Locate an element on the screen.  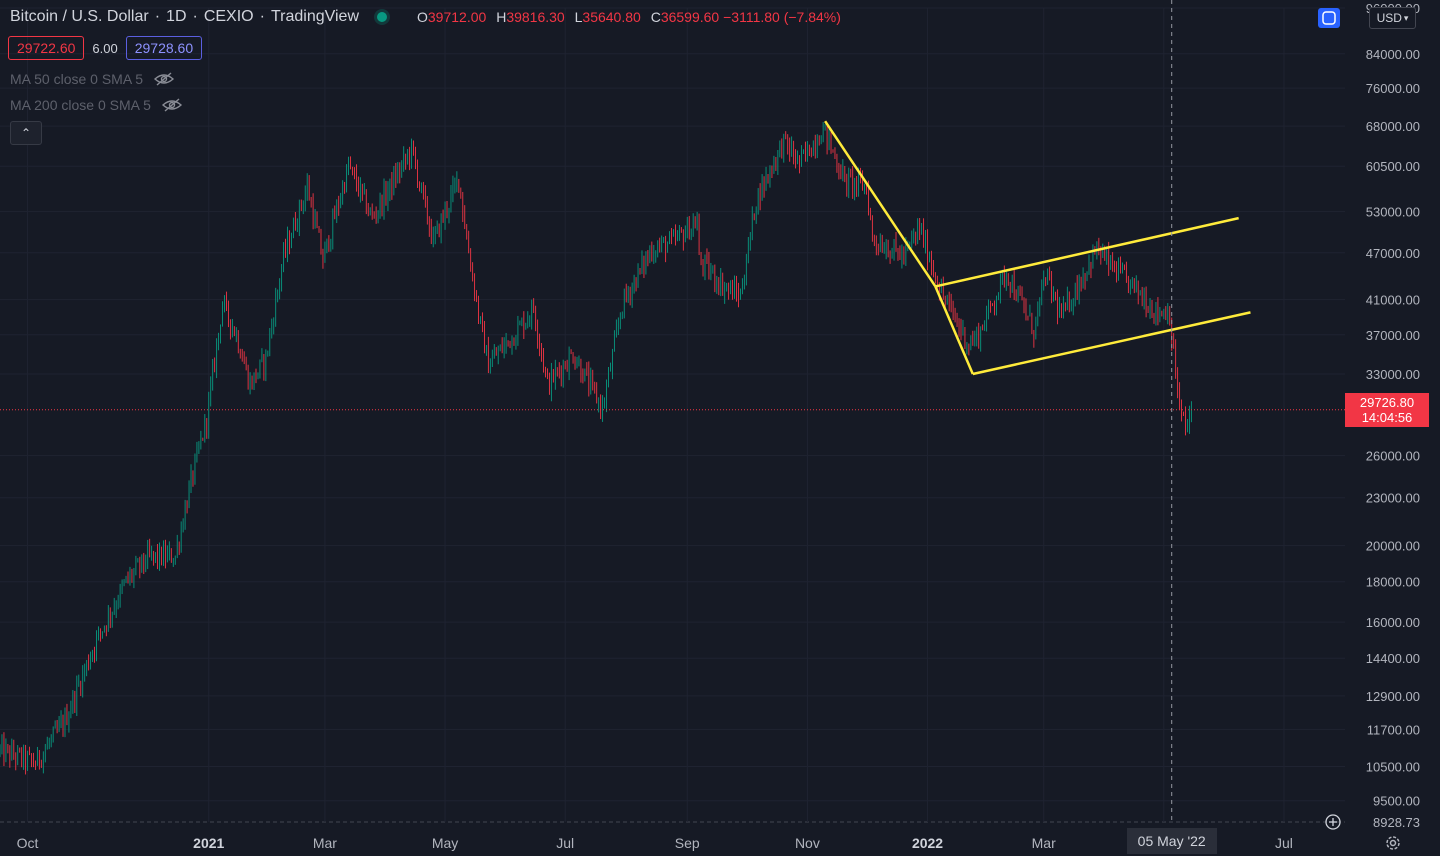
y-tick-label: 84000.00 is located at coordinates (1393, 54).